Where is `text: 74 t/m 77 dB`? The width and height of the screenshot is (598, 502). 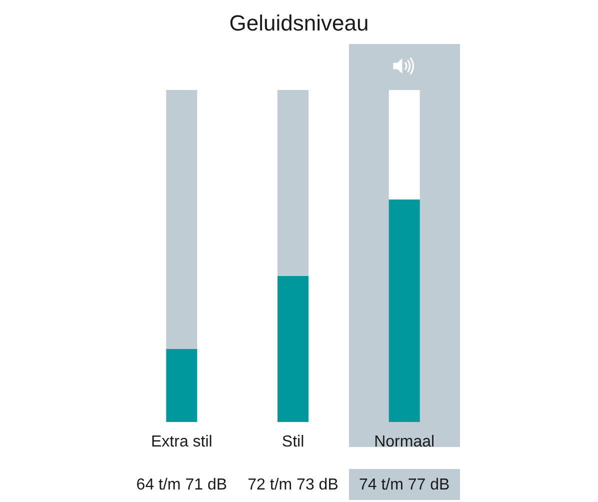
text: 74 t/m 77 dB is located at coordinates (404, 485).